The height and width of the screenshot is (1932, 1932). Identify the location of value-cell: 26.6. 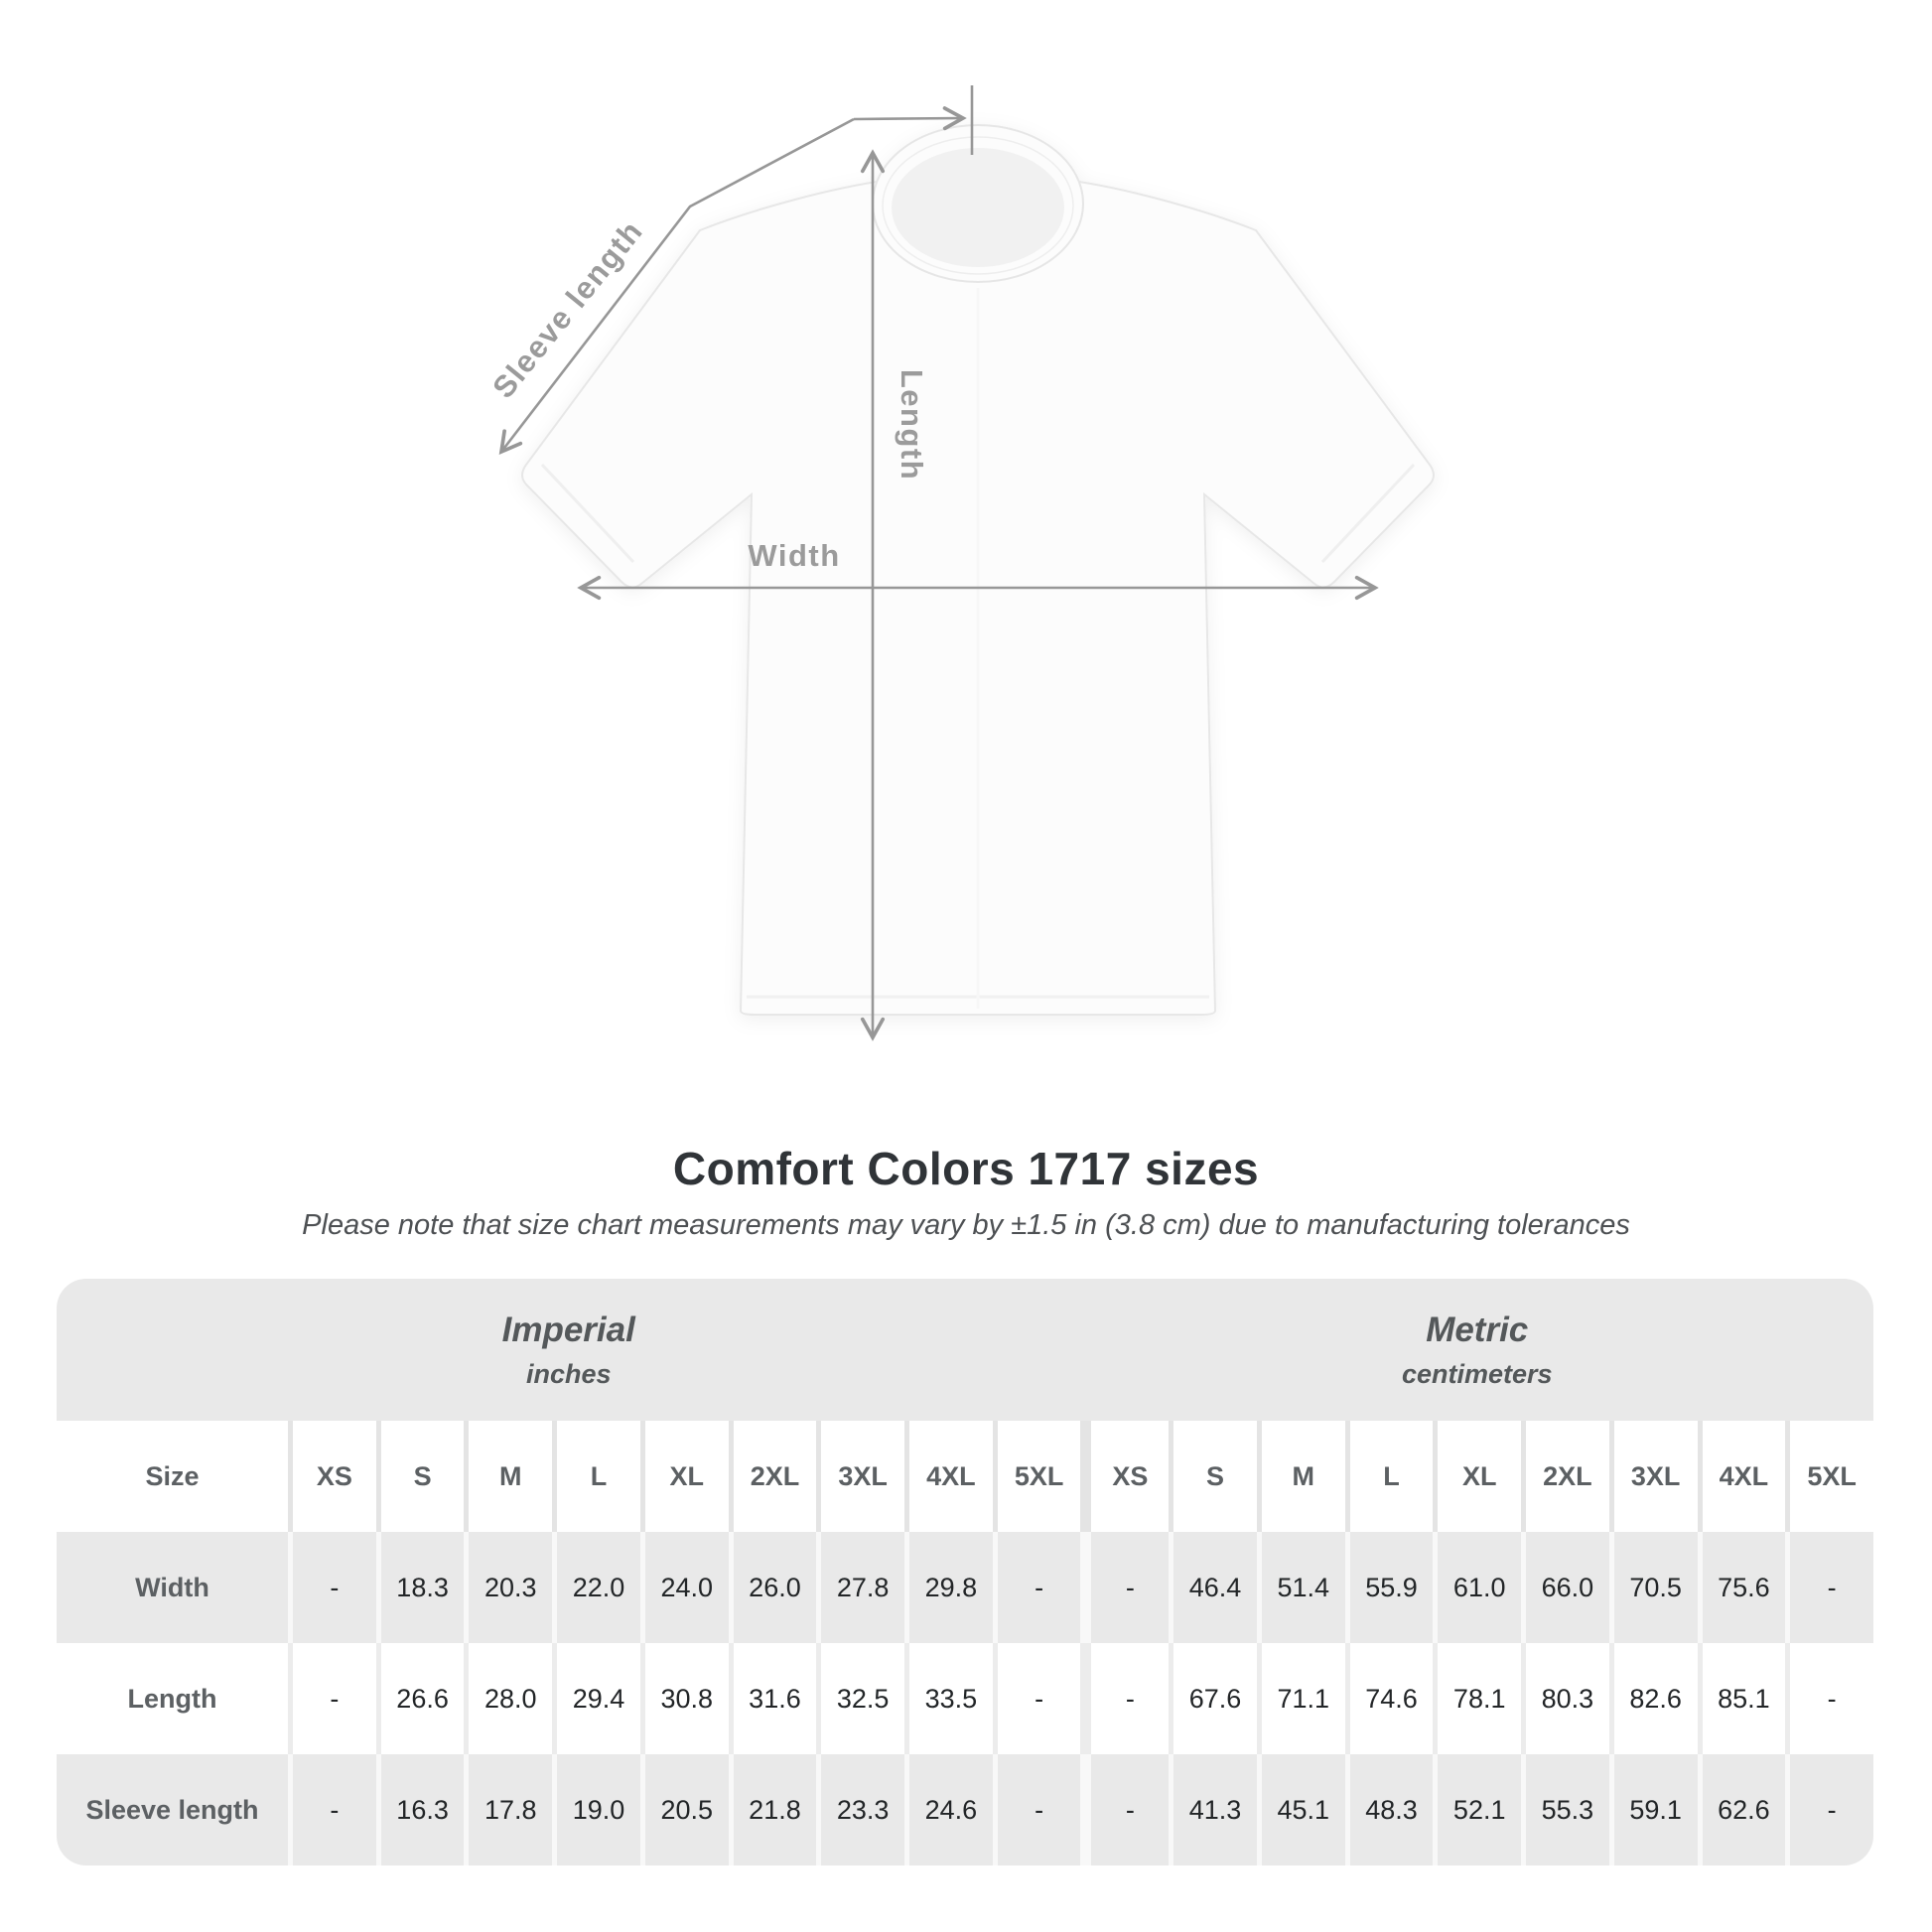
(420, 1698).